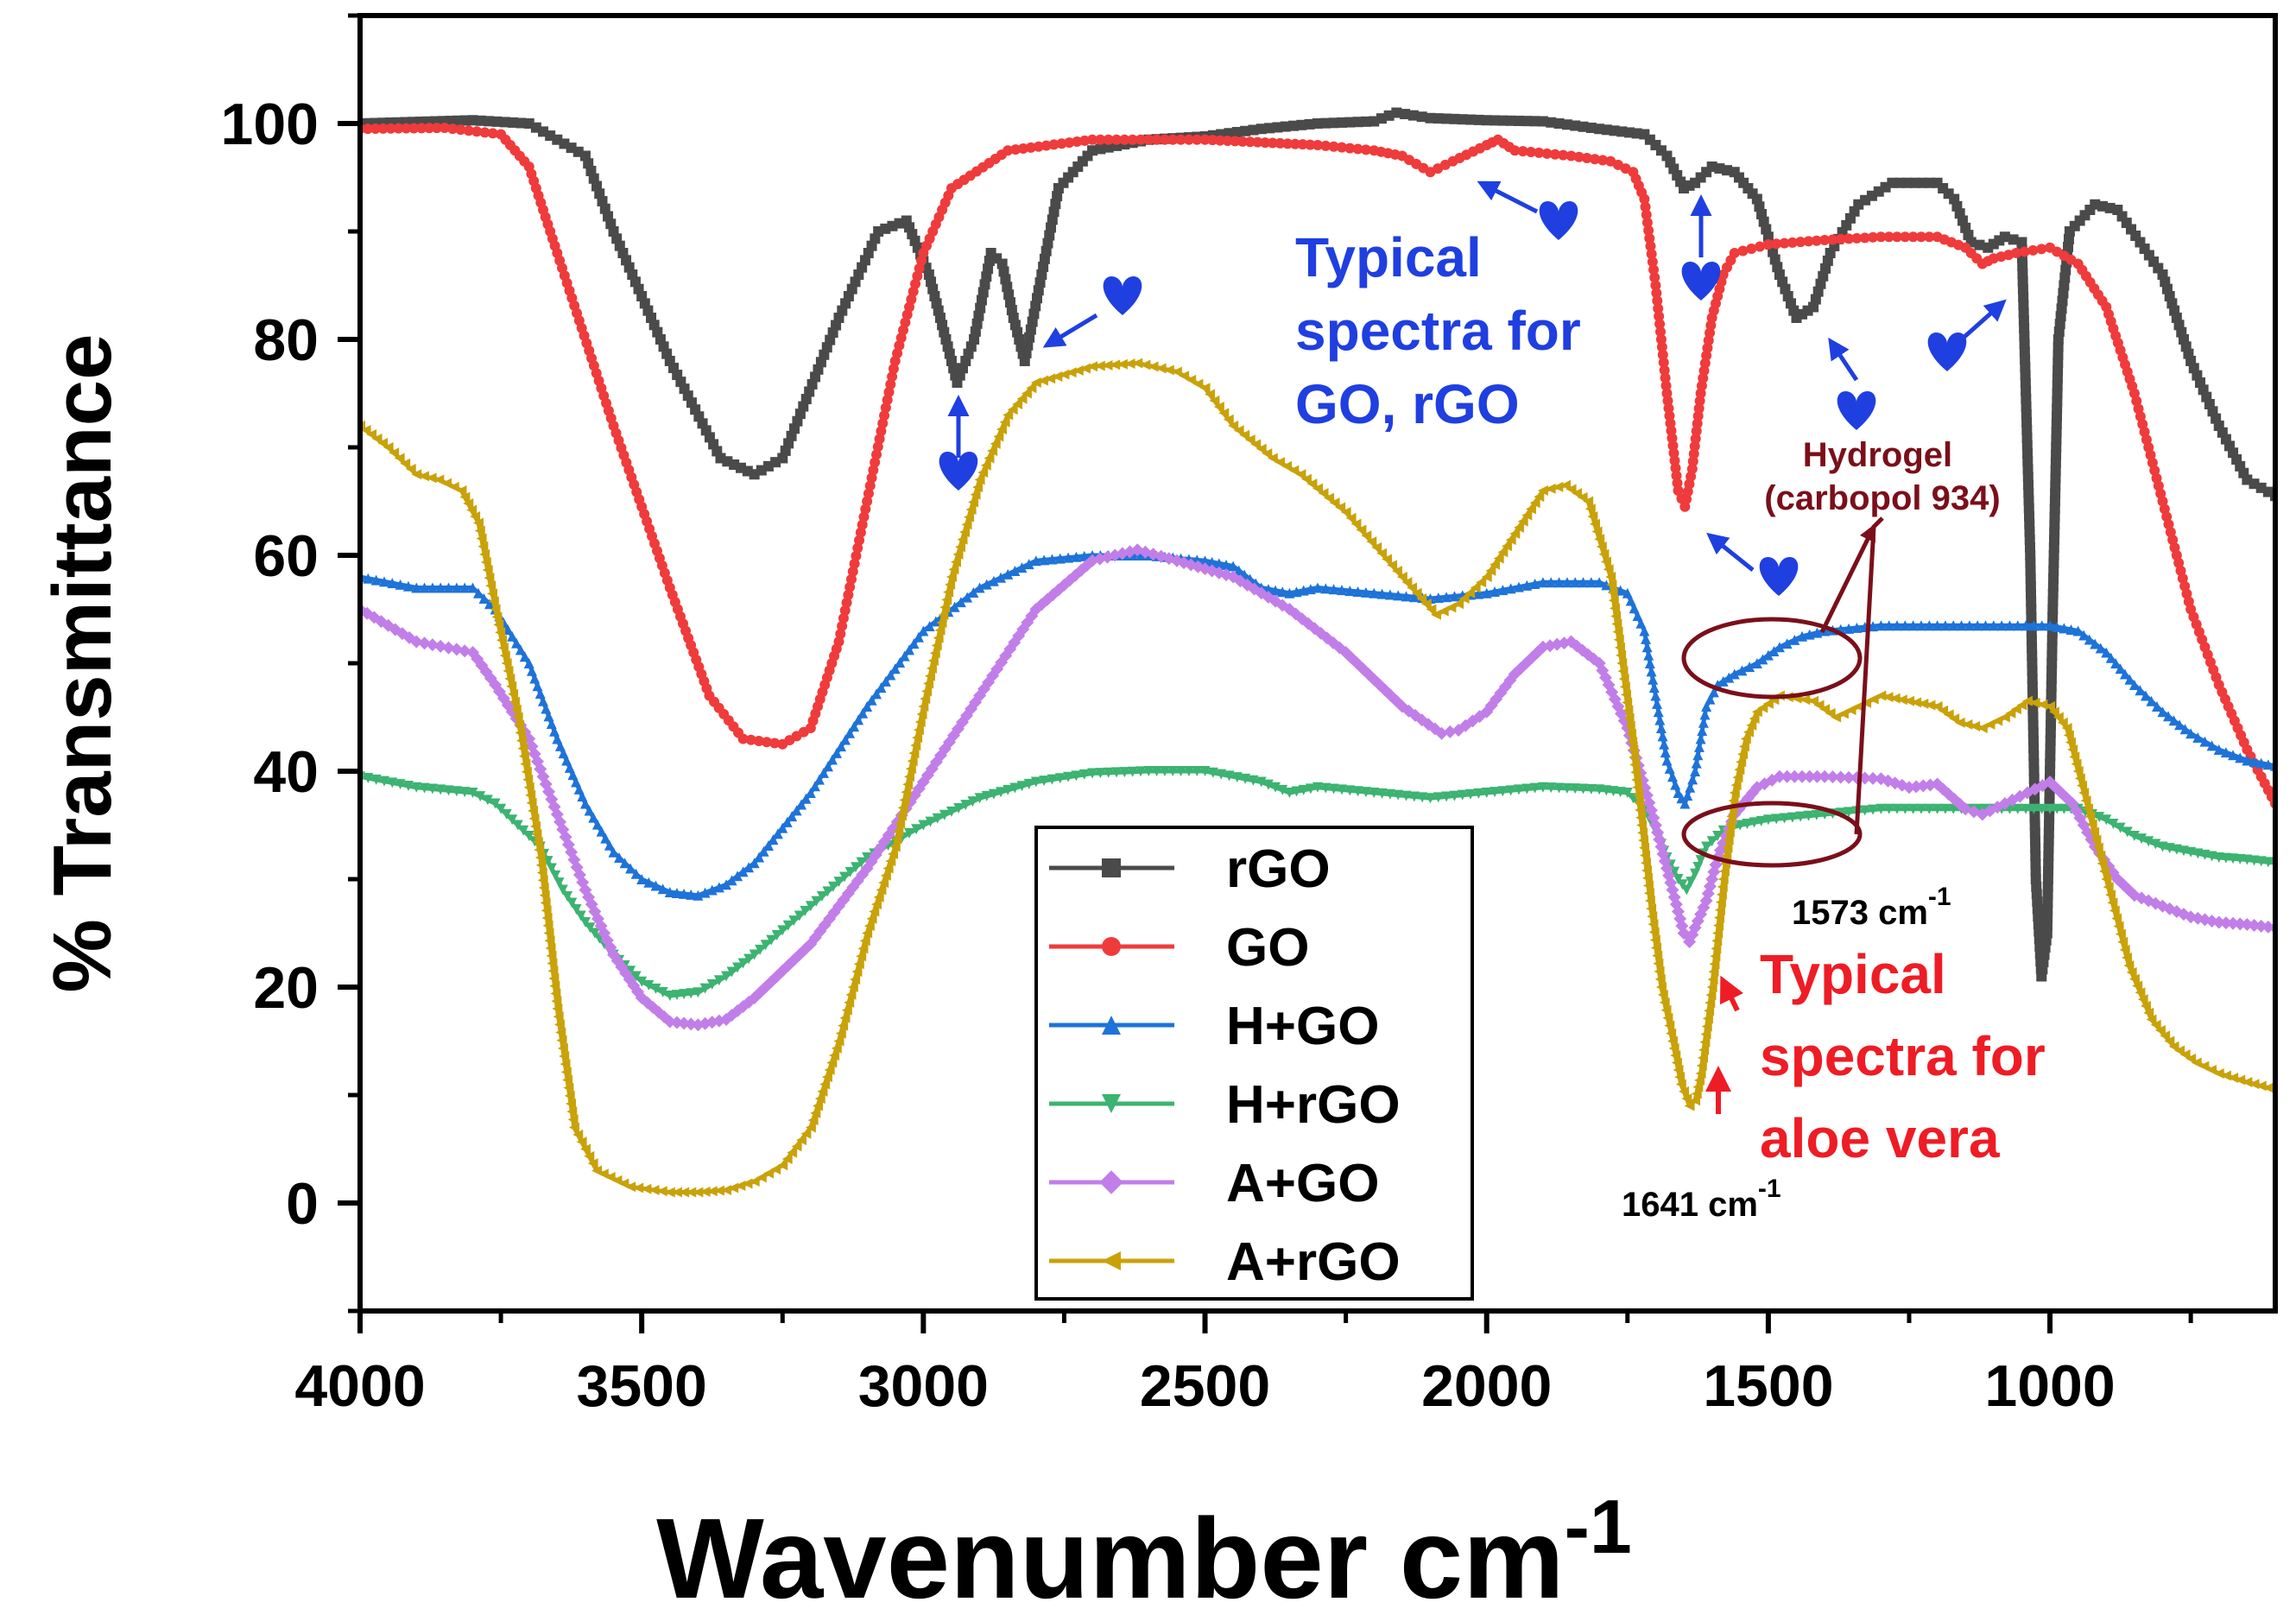 The width and height of the screenshot is (2296, 1621). What do you see at coordinates (1302, 1183) in the screenshot?
I see `legend-label: A+GO` at bounding box center [1302, 1183].